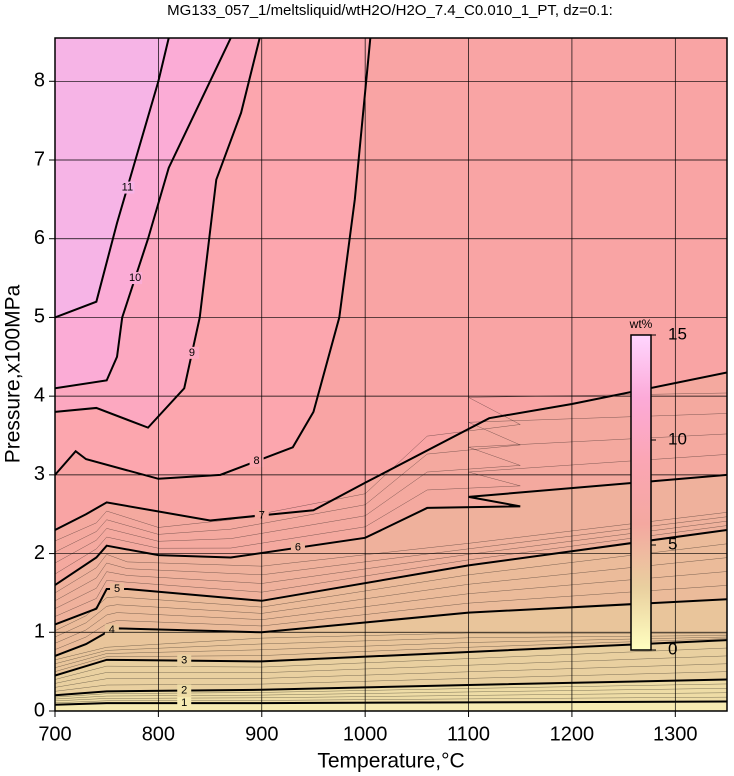  I want to click on contour-label: 4, so click(112, 630).